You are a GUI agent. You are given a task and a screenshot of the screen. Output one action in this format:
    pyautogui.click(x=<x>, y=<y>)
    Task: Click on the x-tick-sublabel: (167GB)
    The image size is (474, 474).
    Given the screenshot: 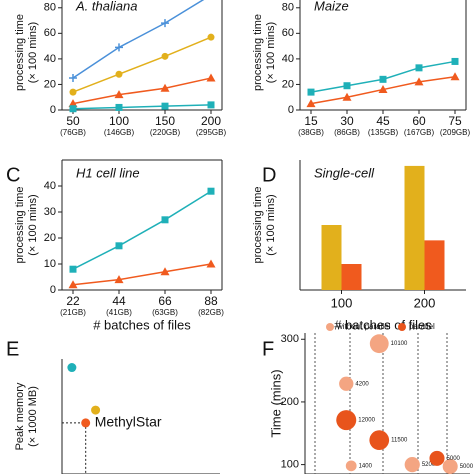 What is the action you would take?
    pyautogui.click(x=419, y=132)
    